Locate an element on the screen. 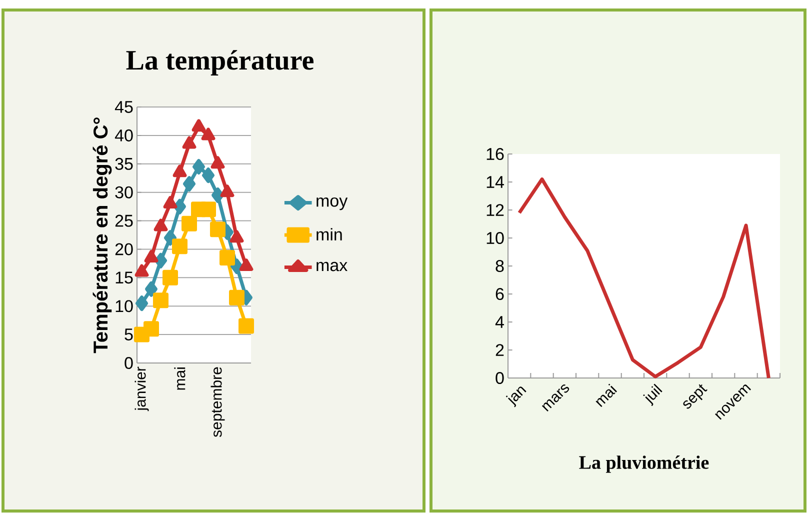 The width and height of the screenshot is (808, 513). y-tick-label: 4 is located at coordinates (499, 322).